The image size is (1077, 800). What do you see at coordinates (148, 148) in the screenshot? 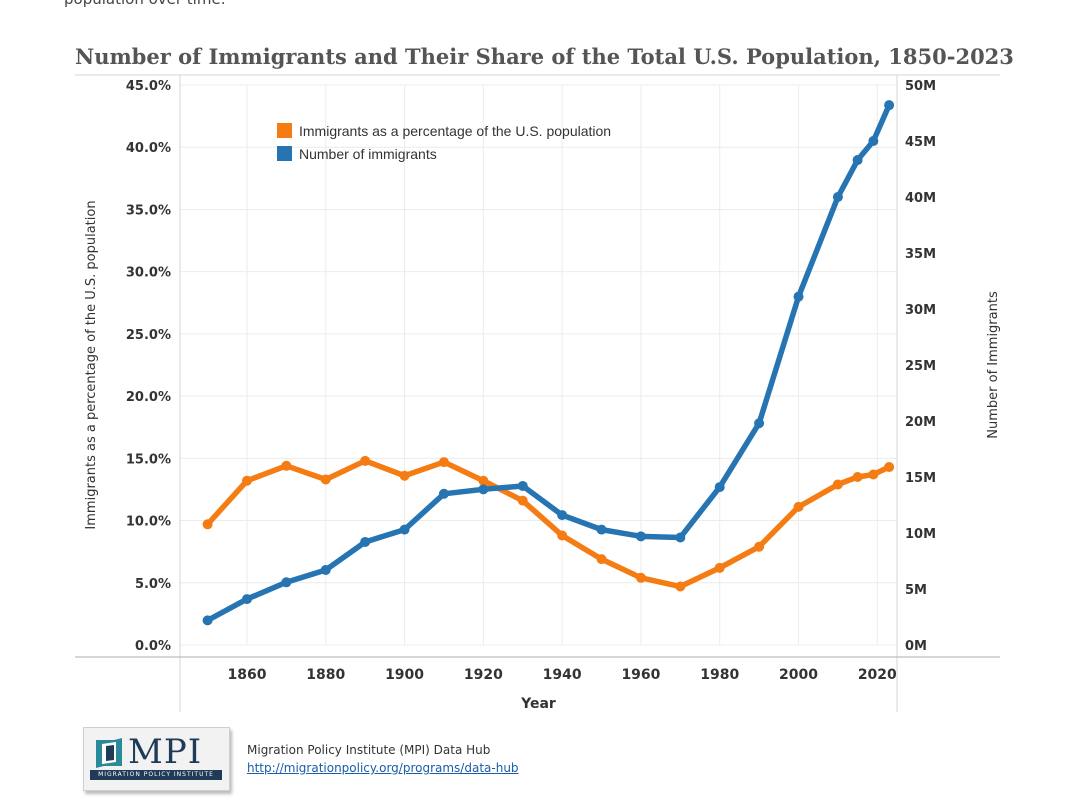
I see `y-left-tick-label: 40.0%` at bounding box center [148, 148].